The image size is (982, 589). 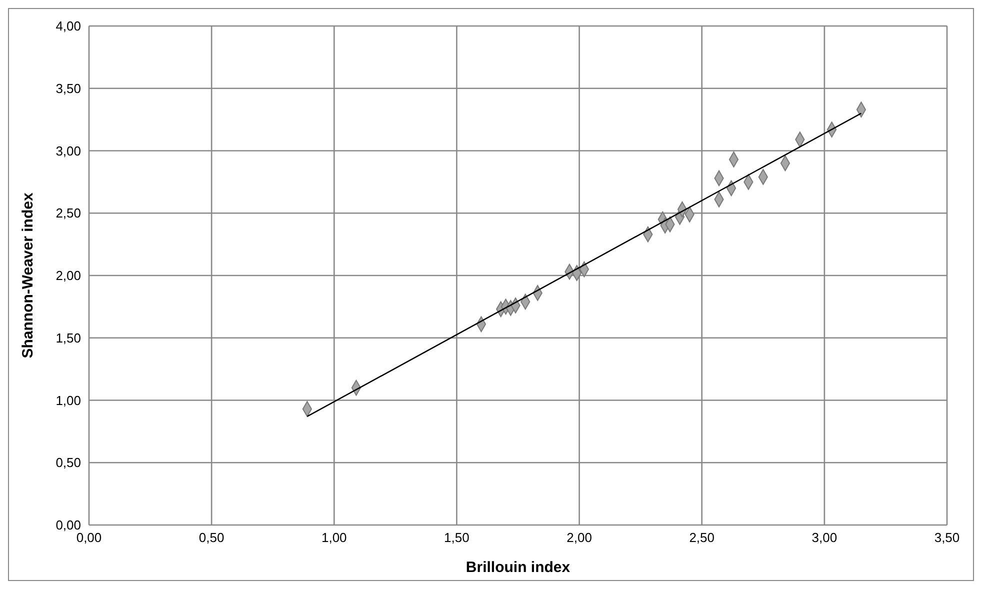 I want to click on y-tick-label: 0,00, so click(x=68, y=525).